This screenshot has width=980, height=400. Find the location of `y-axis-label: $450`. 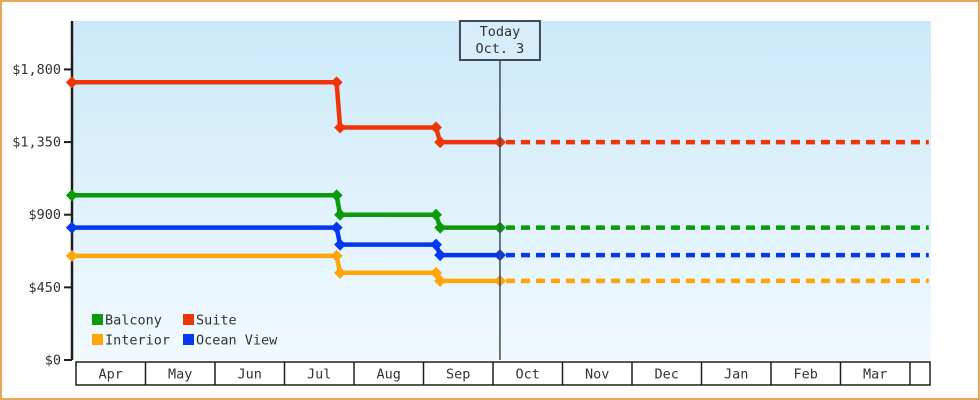

y-axis-label: $450 is located at coordinates (44, 288).